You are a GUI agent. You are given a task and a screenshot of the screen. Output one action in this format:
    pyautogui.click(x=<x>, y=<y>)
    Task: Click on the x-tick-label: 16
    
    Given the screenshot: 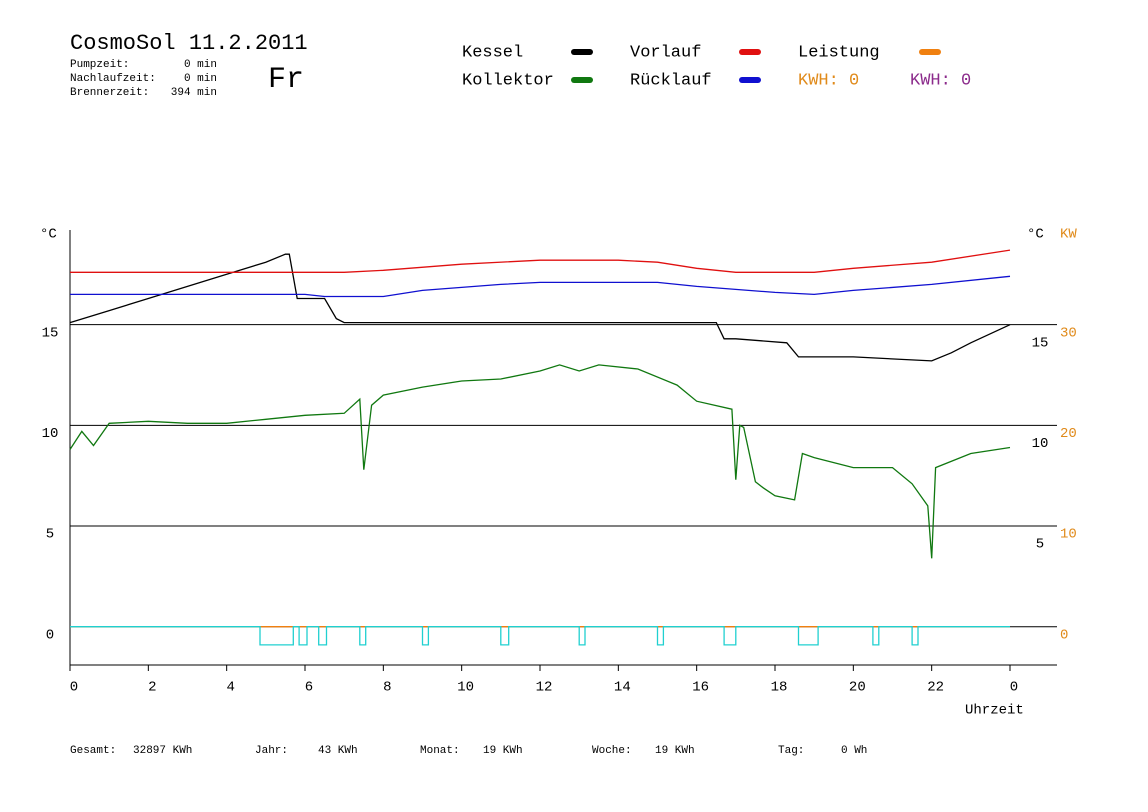 What is the action you would take?
    pyautogui.click(x=700, y=688)
    